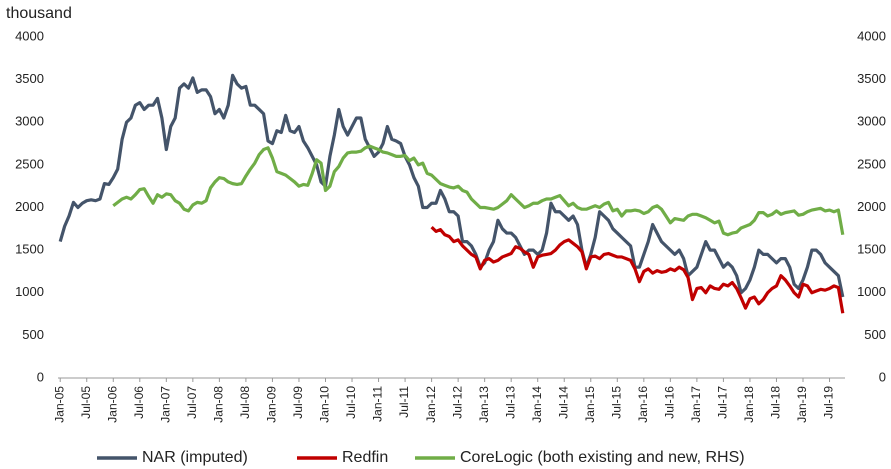 The width and height of the screenshot is (891, 469). I want to click on x-tick-label: Jan-15, so click(590, 404).